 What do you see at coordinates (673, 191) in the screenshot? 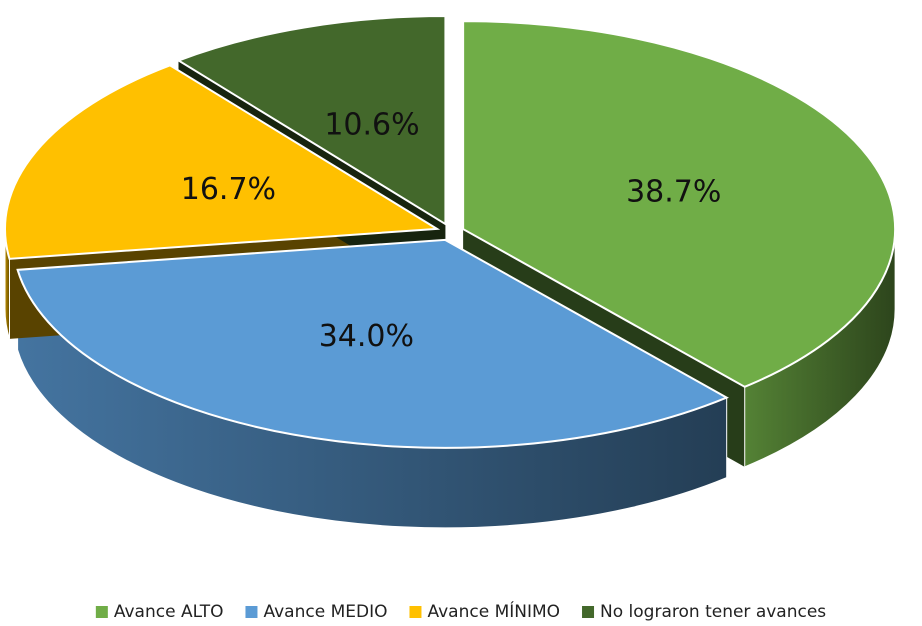
I see `data-label: 38.7%` at bounding box center [673, 191].